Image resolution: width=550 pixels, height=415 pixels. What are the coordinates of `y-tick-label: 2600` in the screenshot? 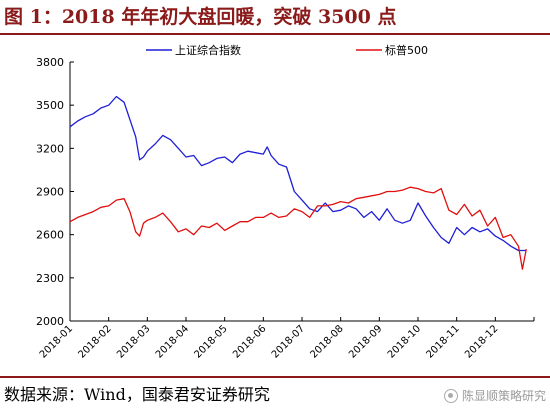 It's located at (50, 235).